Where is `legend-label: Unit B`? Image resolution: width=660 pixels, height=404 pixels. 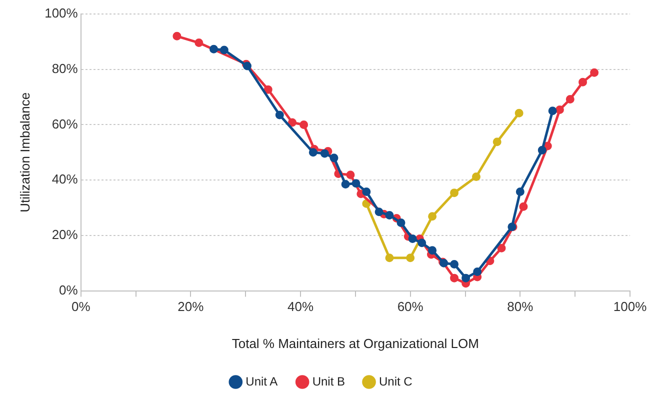 legend-label: Unit B is located at coordinates (329, 381).